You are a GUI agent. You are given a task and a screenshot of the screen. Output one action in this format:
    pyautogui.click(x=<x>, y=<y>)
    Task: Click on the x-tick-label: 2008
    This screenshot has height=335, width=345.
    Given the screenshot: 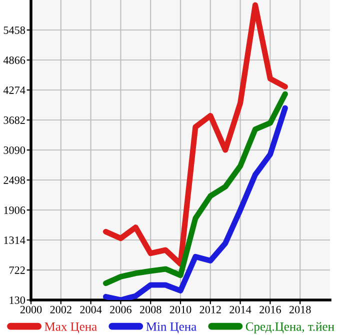 What is the action you would take?
    pyautogui.click(x=151, y=310)
    